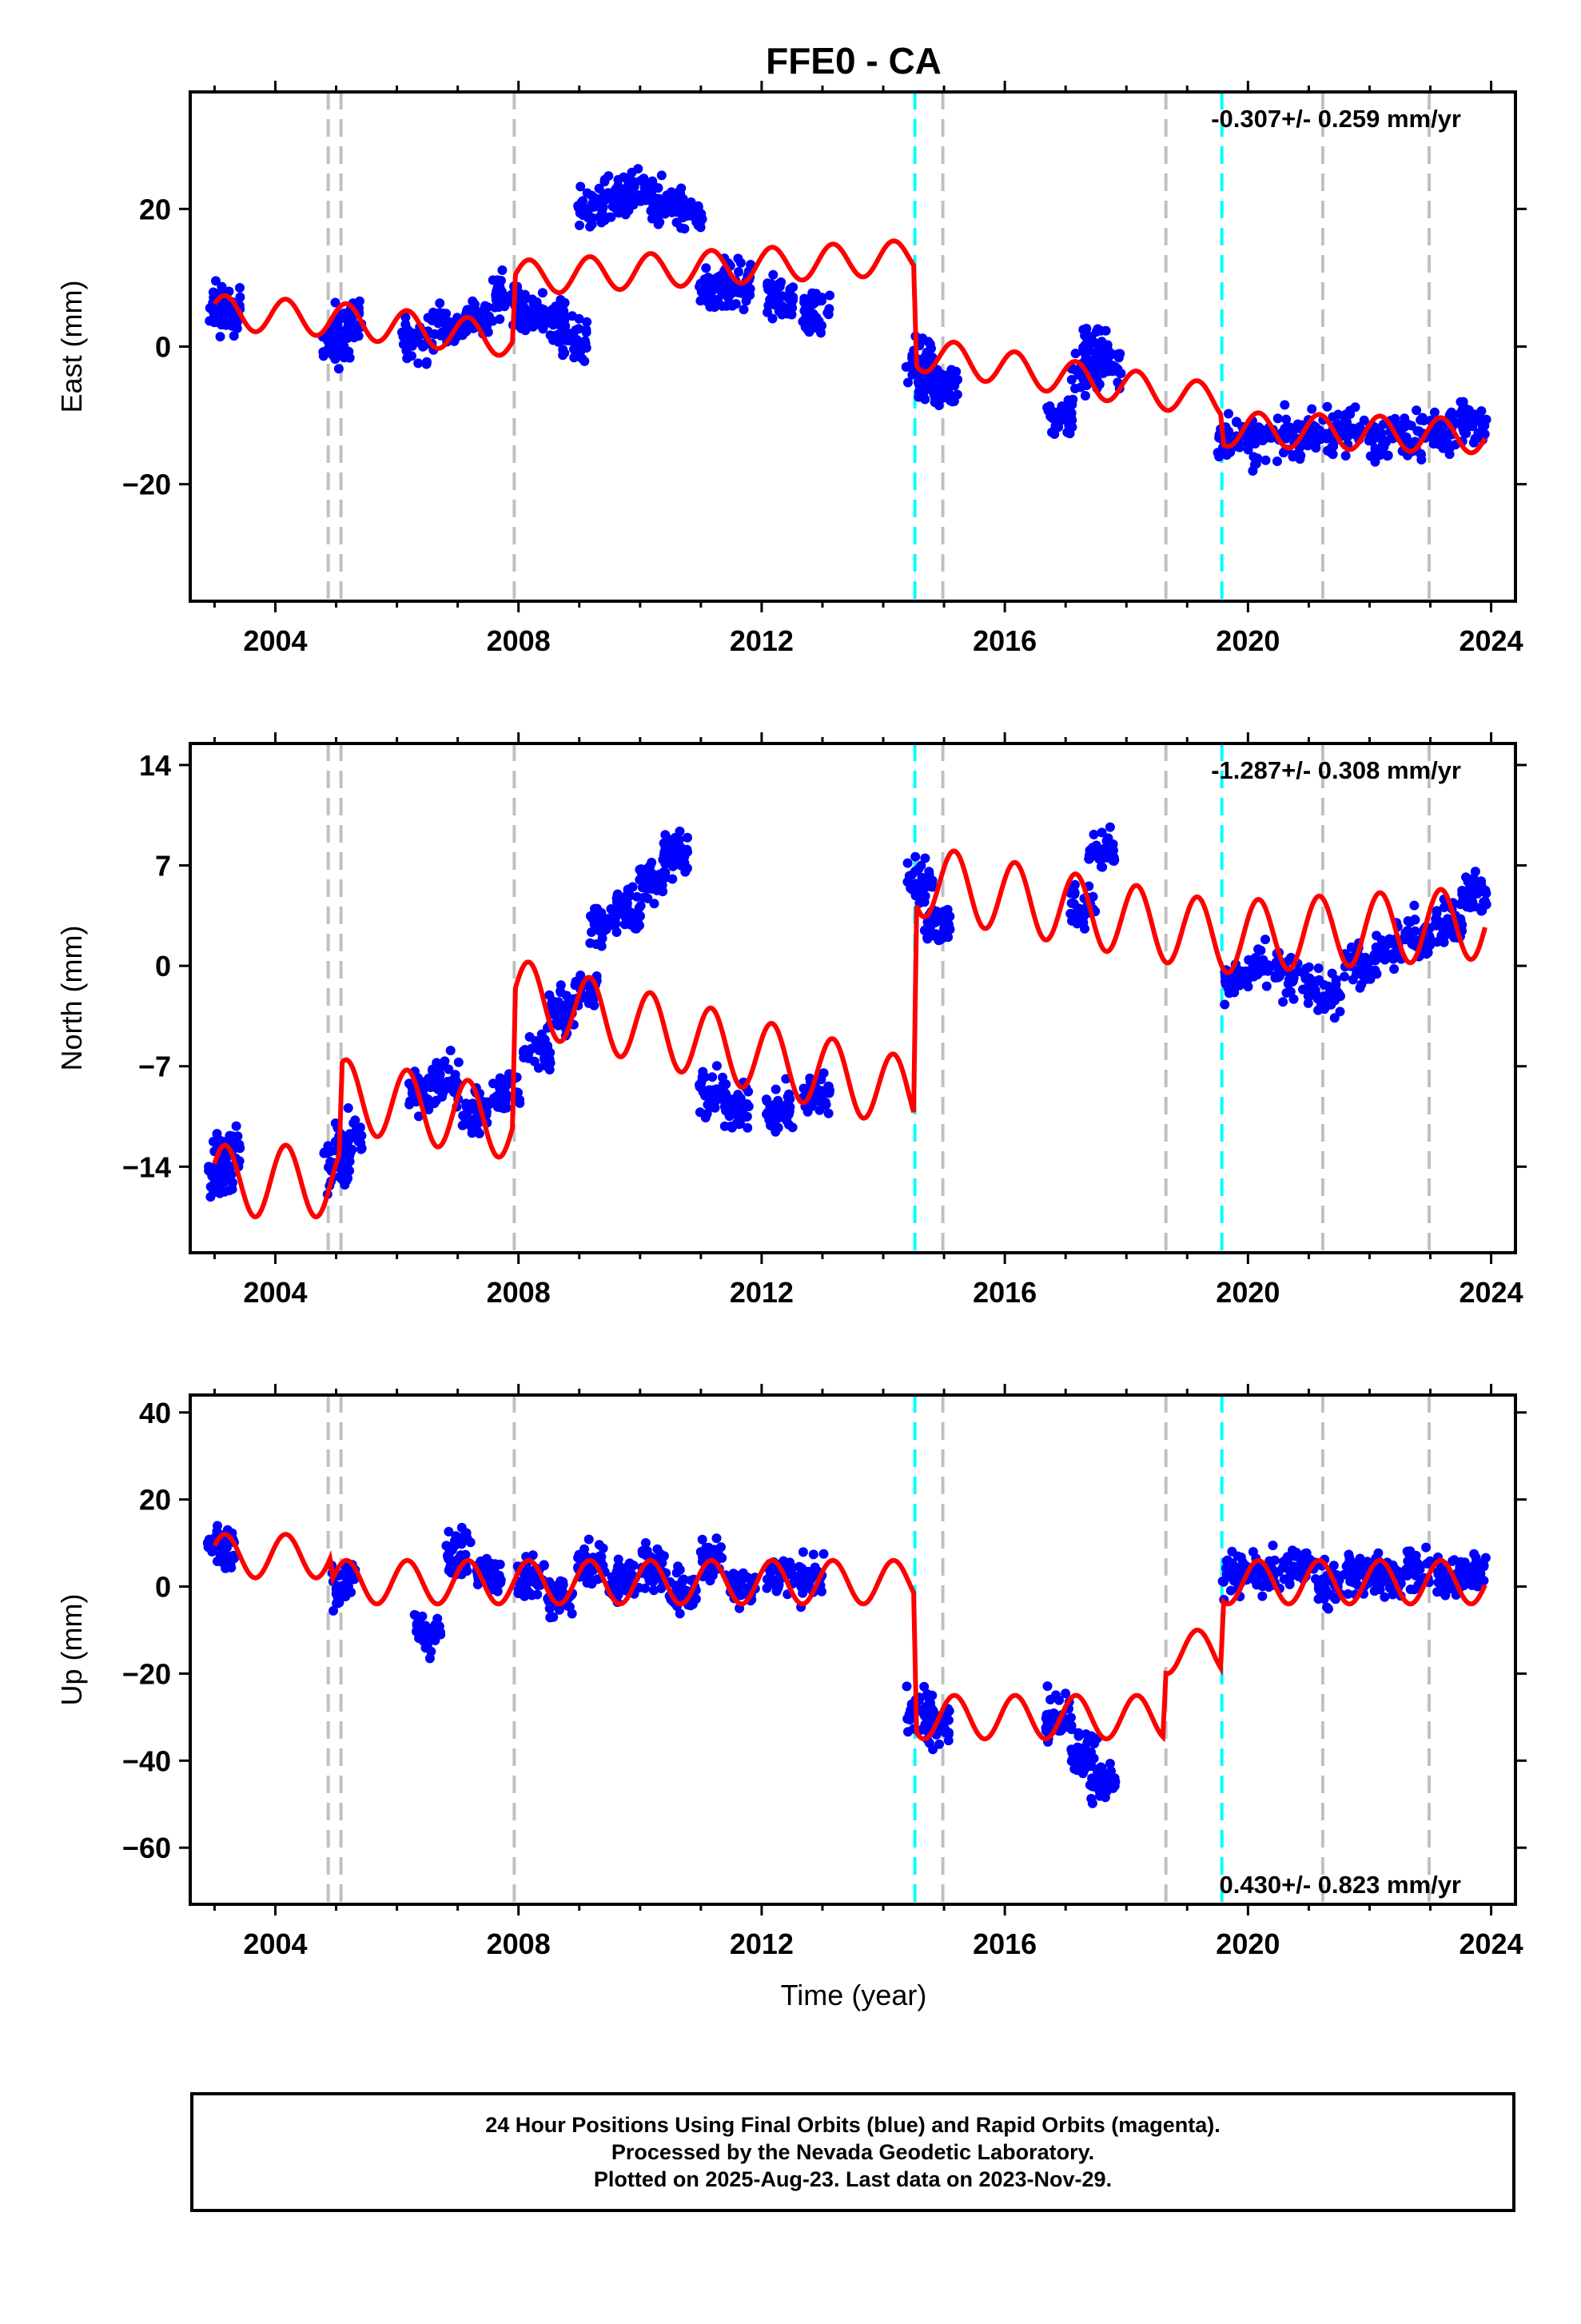 This screenshot has height=2324, width=1581. What do you see at coordinates (1005, 1943) in the screenshot?
I see `x-tick-label: 2016` at bounding box center [1005, 1943].